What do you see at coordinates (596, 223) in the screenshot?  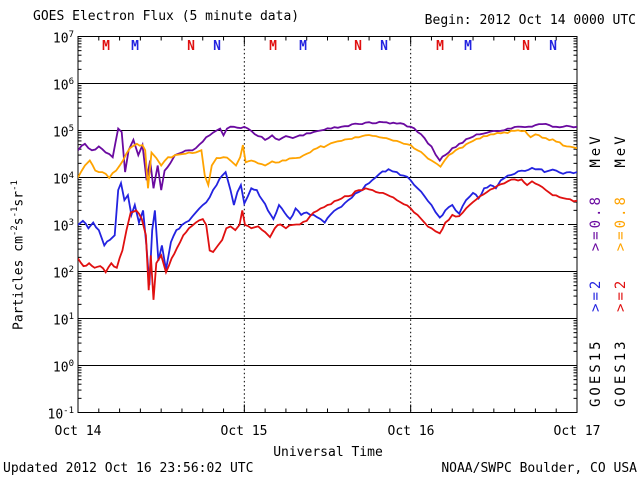 I see `legend-goes15-08mev: >=0.8` at bounding box center [596, 223].